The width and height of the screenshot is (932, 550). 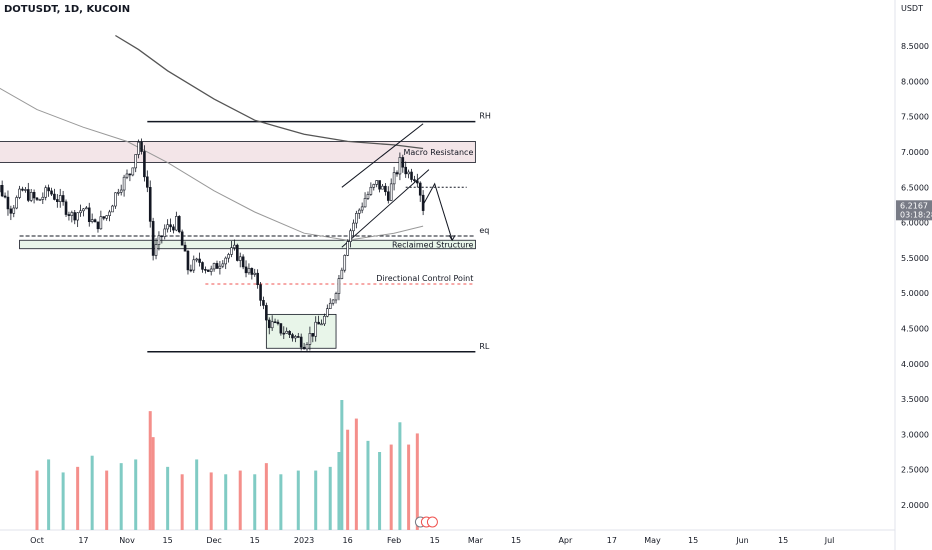 I want to click on y-tick-label: 4.5000, so click(x=915, y=329).